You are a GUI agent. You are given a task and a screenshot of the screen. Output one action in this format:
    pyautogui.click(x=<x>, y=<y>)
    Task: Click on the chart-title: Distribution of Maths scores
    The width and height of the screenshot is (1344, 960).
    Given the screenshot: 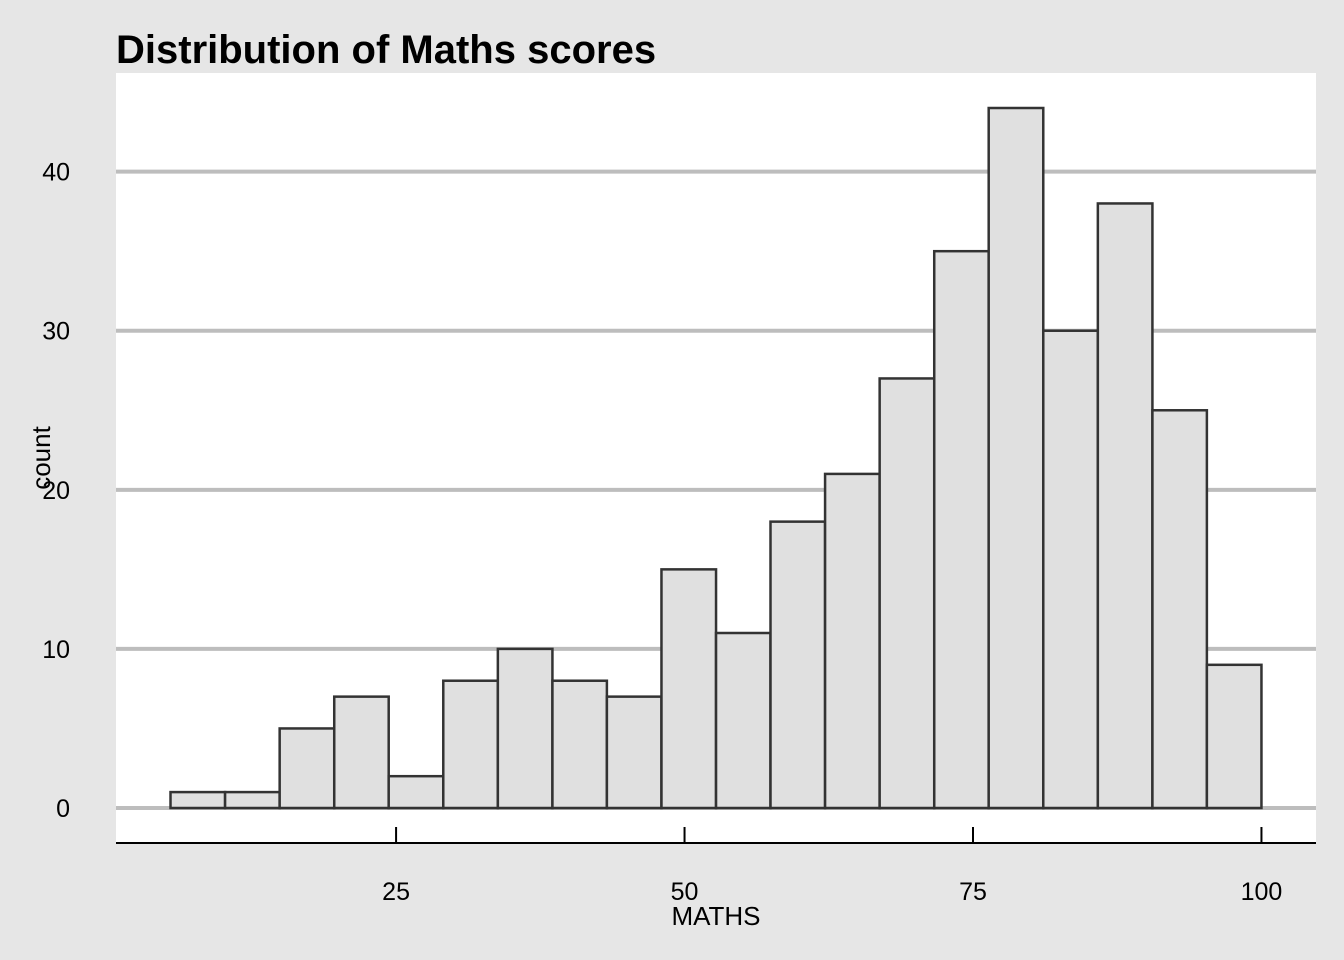 What is the action you would take?
    pyautogui.click(x=386, y=50)
    